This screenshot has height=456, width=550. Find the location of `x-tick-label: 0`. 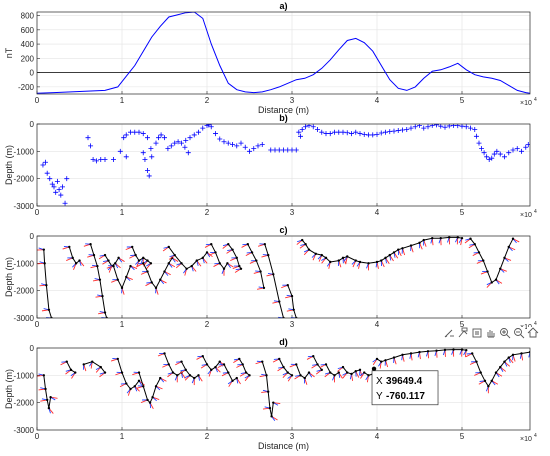

x-tick-label: 0 is located at coordinates (37, 324).